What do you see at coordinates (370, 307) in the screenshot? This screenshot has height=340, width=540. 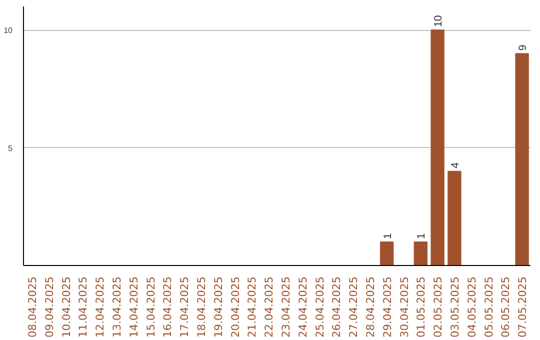 I see `x-tick-label: 28.04.2025` at bounding box center [370, 307].